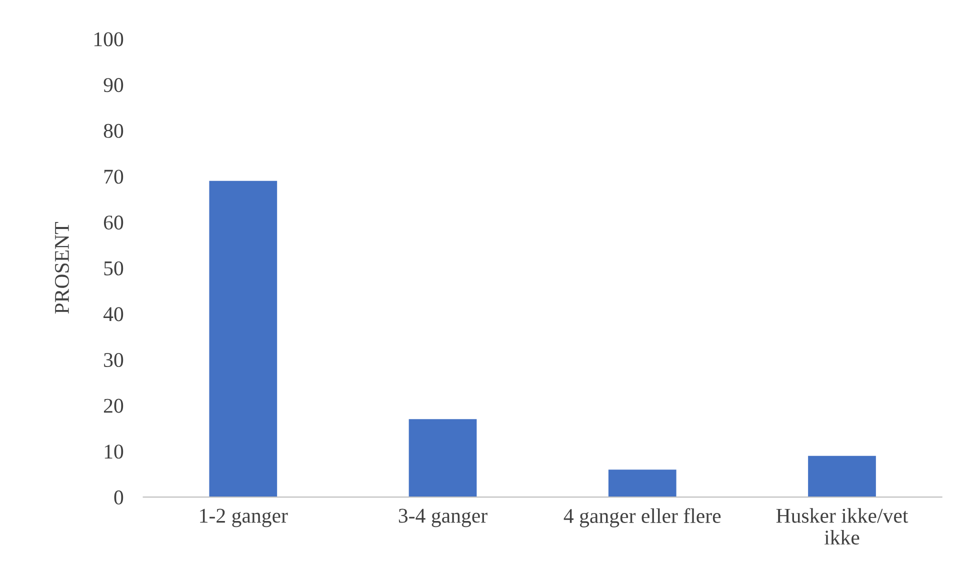 The width and height of the screenshot is (962, 580). What do you see at coordinates (114, 85) in the screenshot?
I see `y-tick-label: 90` at bounding box center [114, 85].